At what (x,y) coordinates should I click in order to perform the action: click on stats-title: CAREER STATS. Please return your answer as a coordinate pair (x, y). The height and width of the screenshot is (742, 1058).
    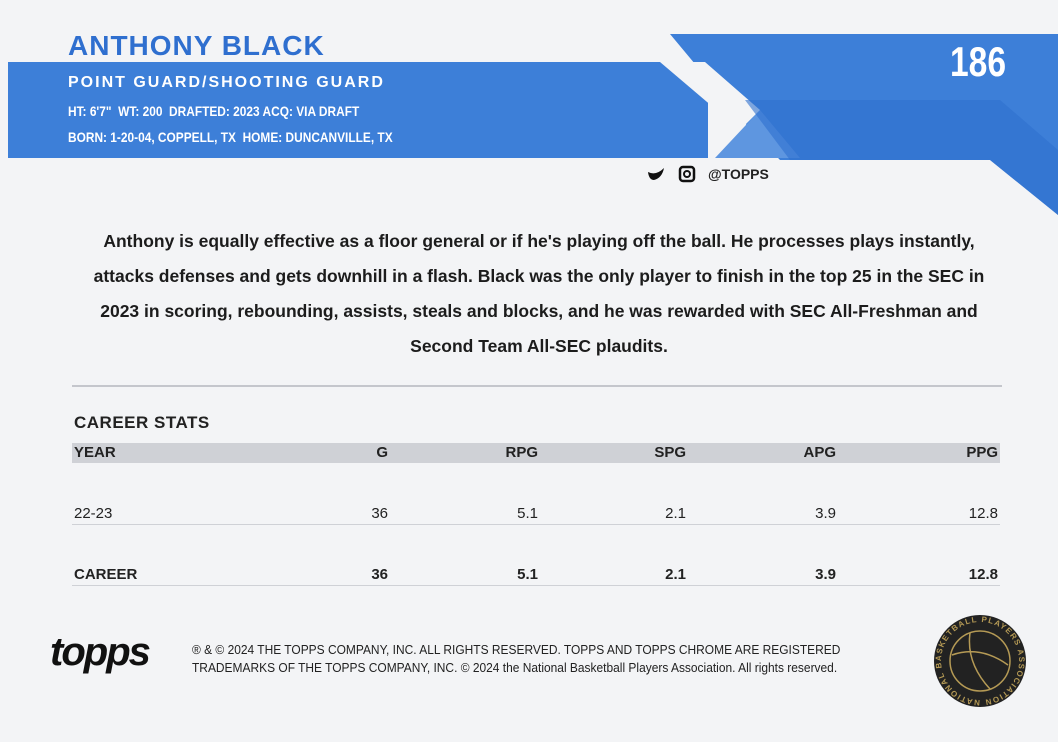
    Looking at the image, I should click on (142, 422).